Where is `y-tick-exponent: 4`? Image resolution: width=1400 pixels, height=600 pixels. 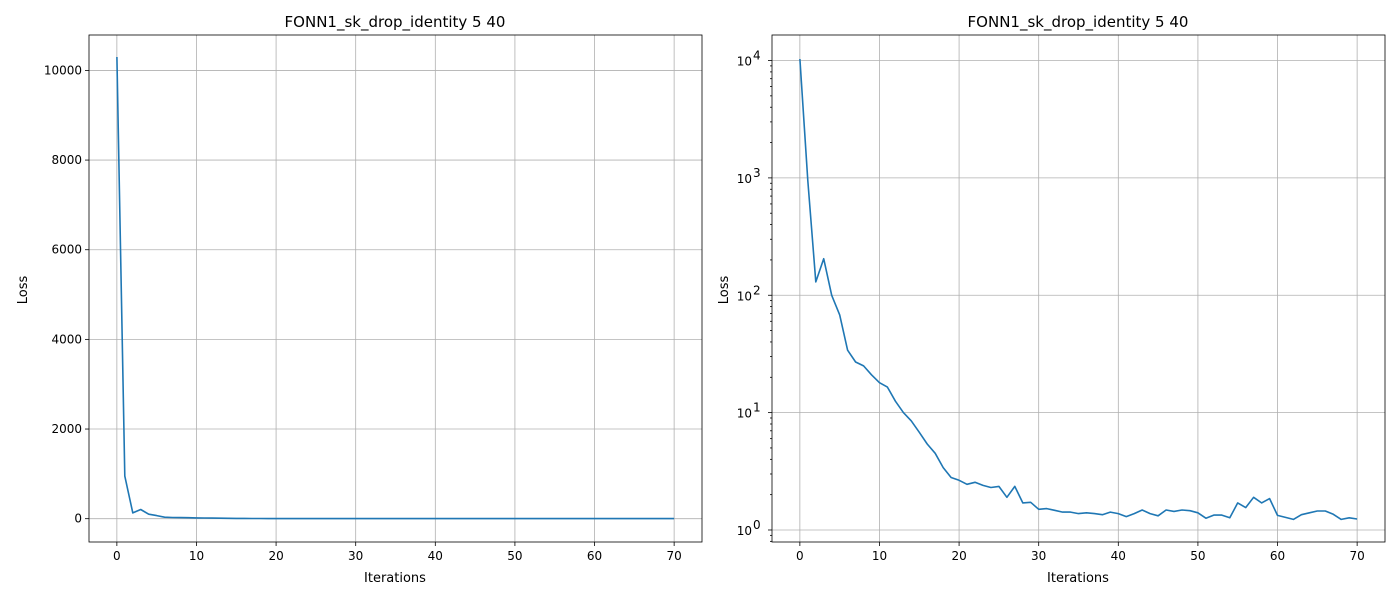
y-tick-exponent: 4 is located at coordinates (757, 56).